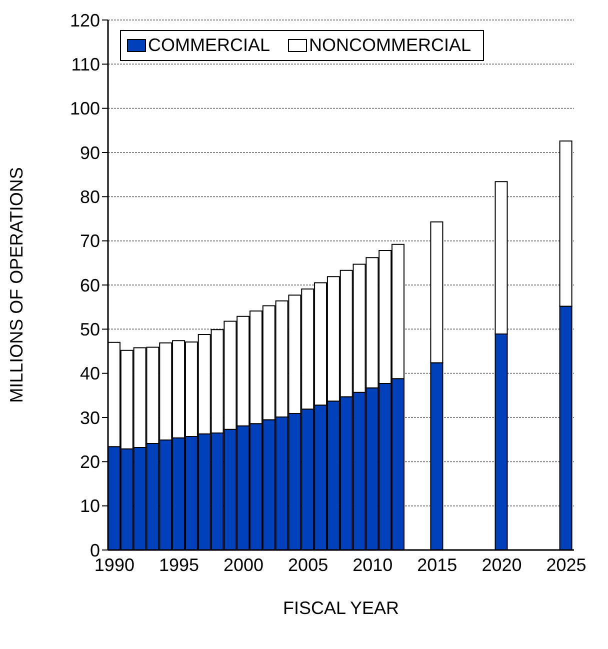  What do you see at coordinates (90, 197) in the screenshot?
I see `y-tick-label: 80` at bounding box center [90, 197].